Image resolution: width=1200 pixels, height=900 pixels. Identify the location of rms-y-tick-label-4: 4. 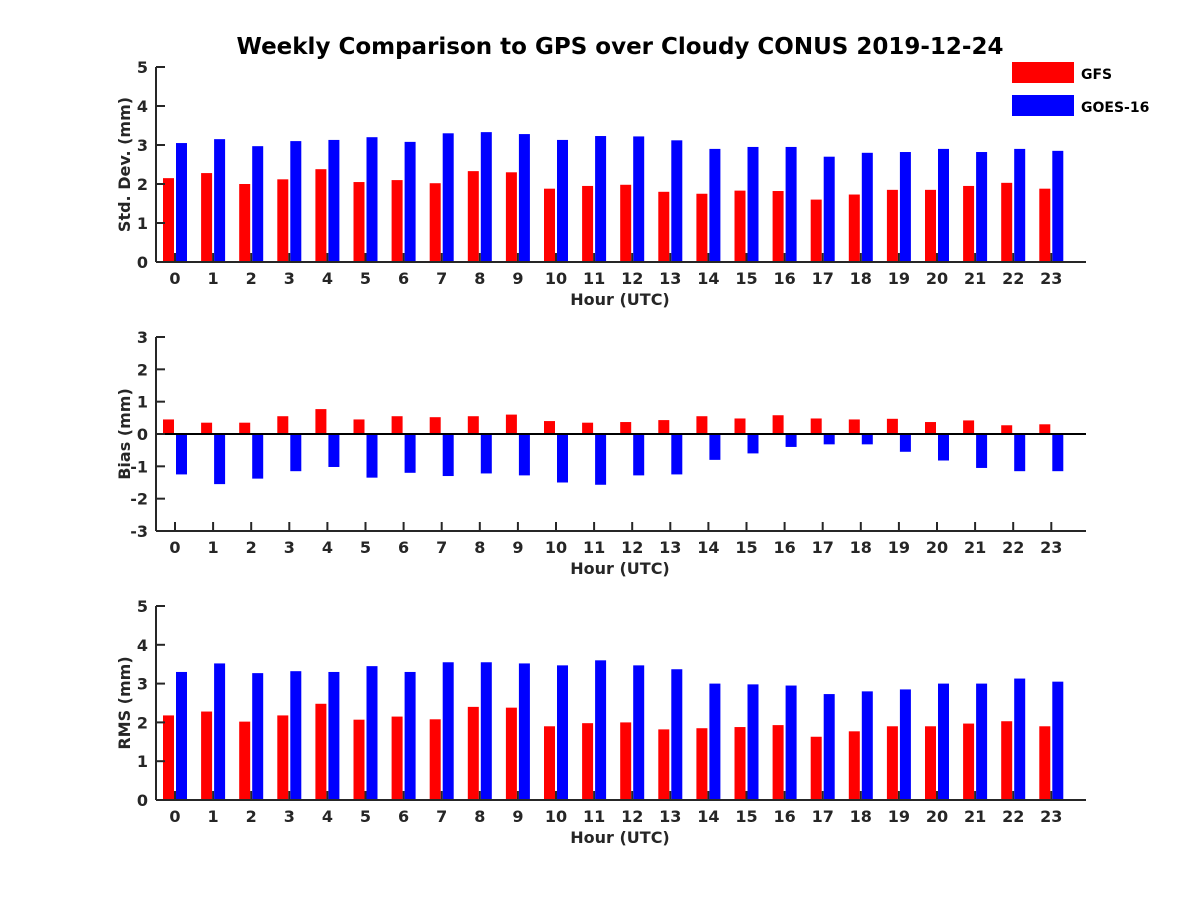
(142, 645).